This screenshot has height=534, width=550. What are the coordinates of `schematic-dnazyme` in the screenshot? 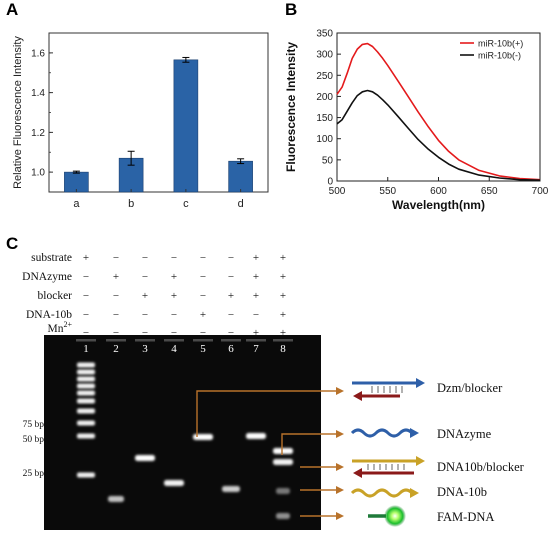 It's located at (382, 433).